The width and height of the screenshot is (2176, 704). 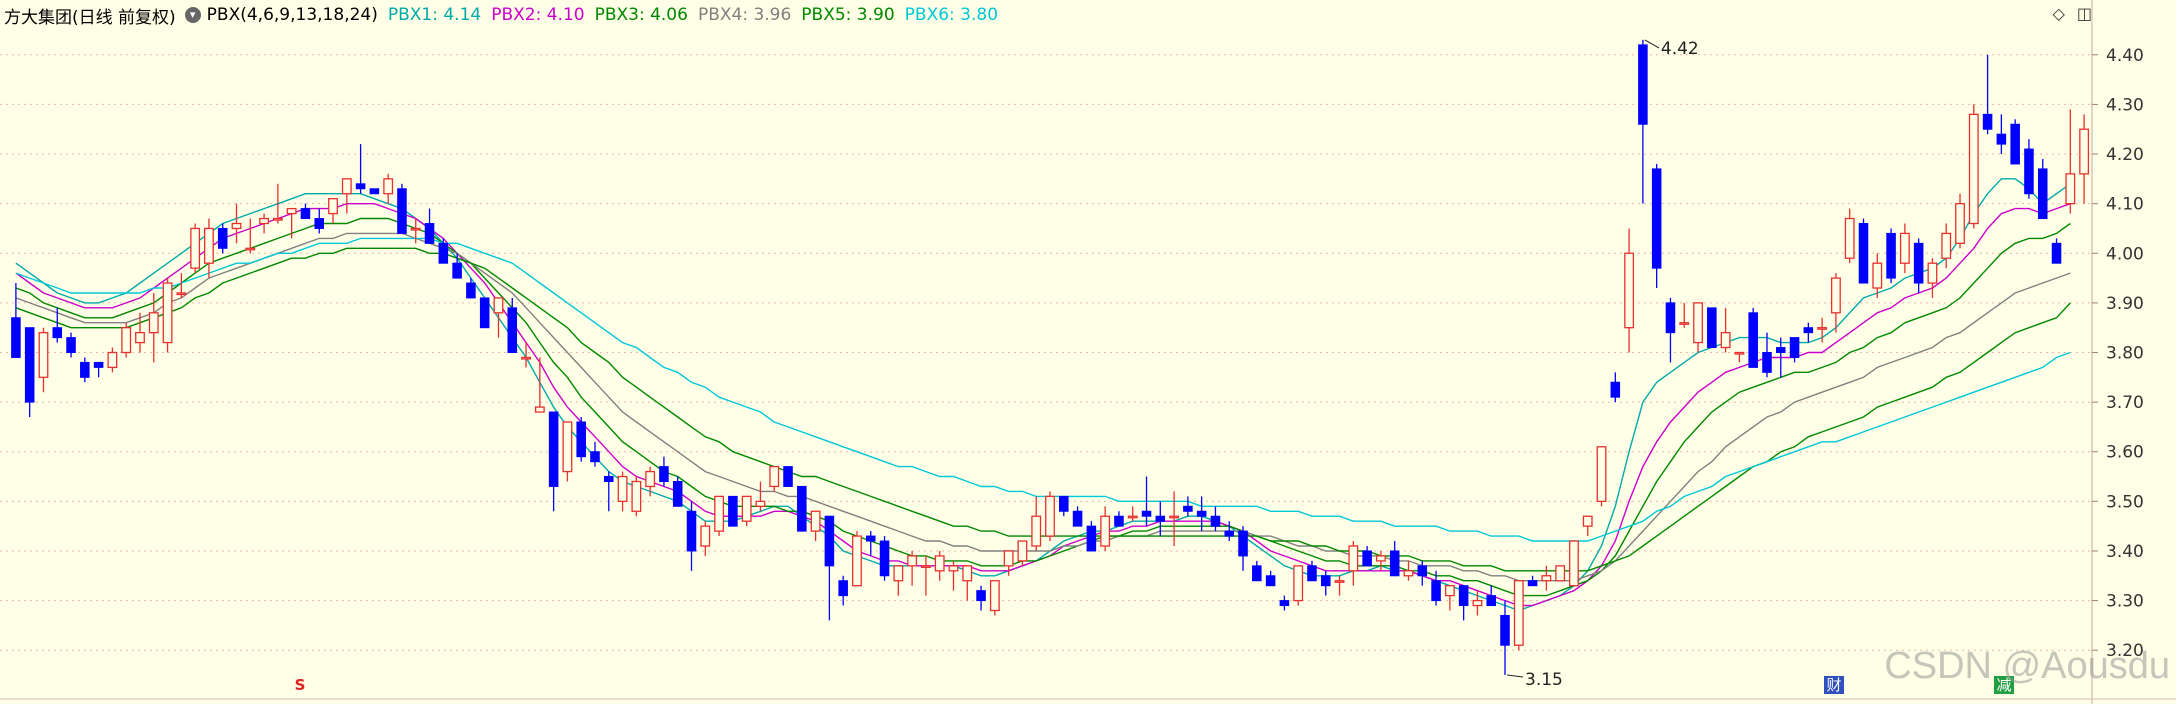 What do you see at coordinates (2125, 254) in the screenshot?
I see `y-tick-label: 4.00` at bounding box center [2125, 254].